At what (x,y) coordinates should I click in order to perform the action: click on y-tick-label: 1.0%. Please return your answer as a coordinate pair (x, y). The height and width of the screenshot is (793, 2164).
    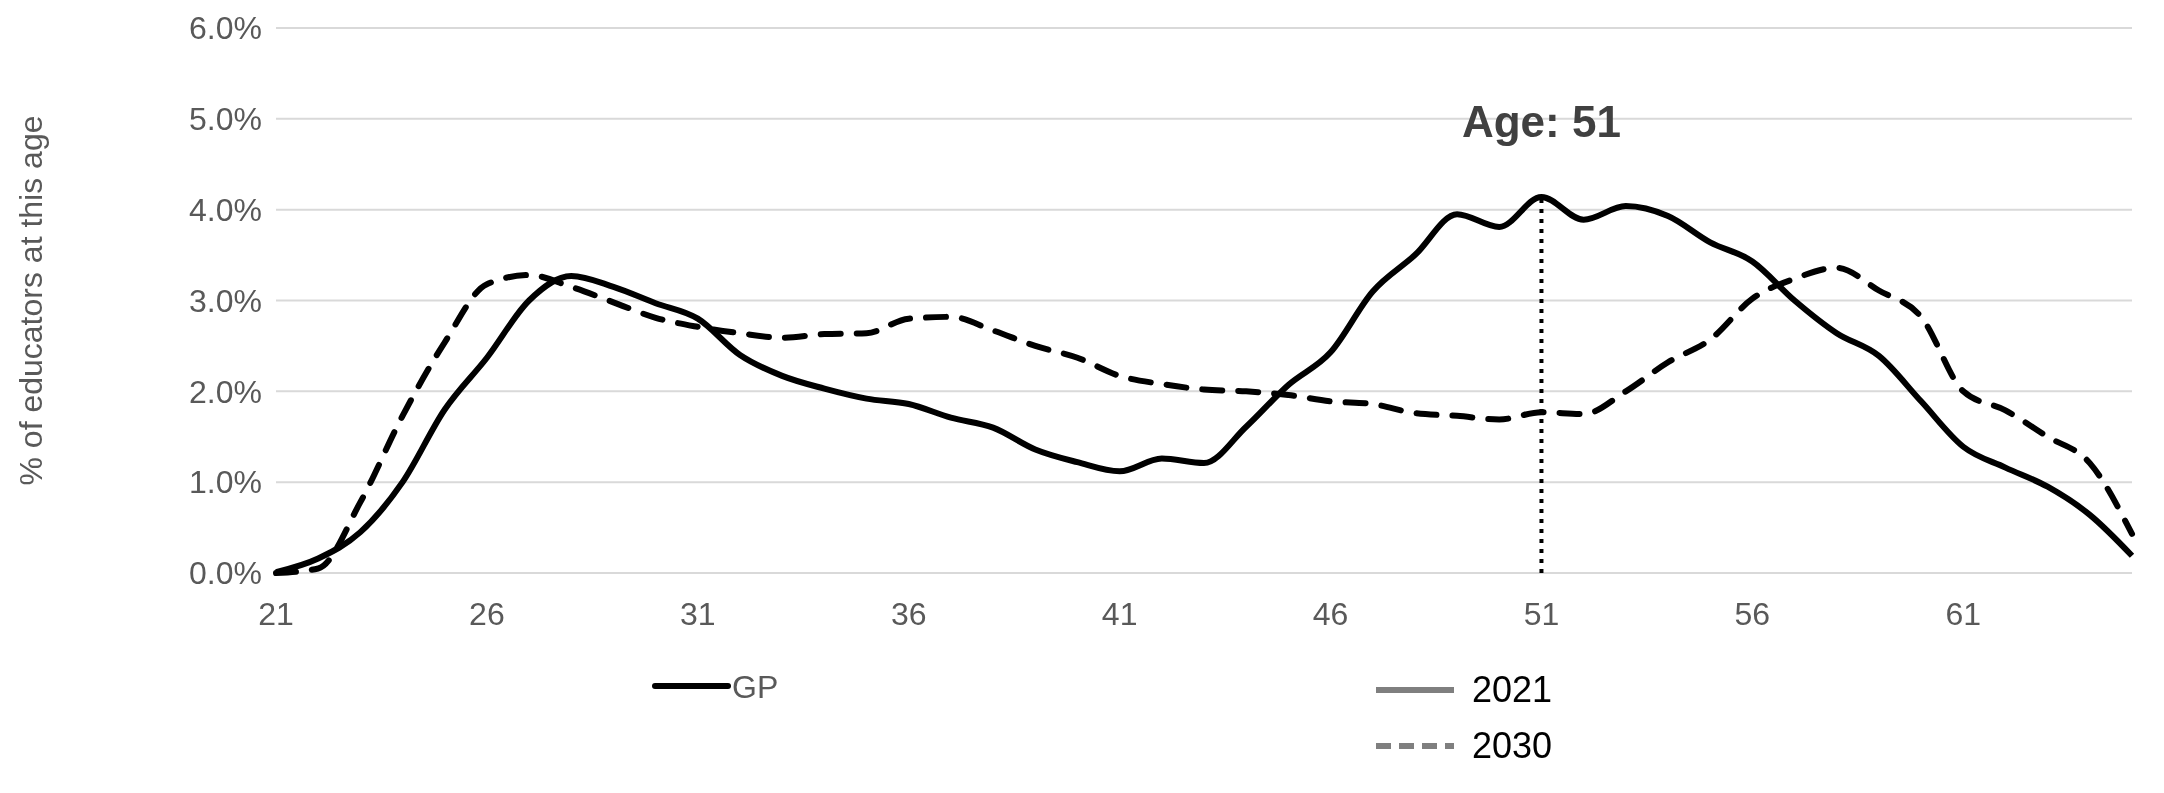
    Looking at the image, I should click on (225, 482).